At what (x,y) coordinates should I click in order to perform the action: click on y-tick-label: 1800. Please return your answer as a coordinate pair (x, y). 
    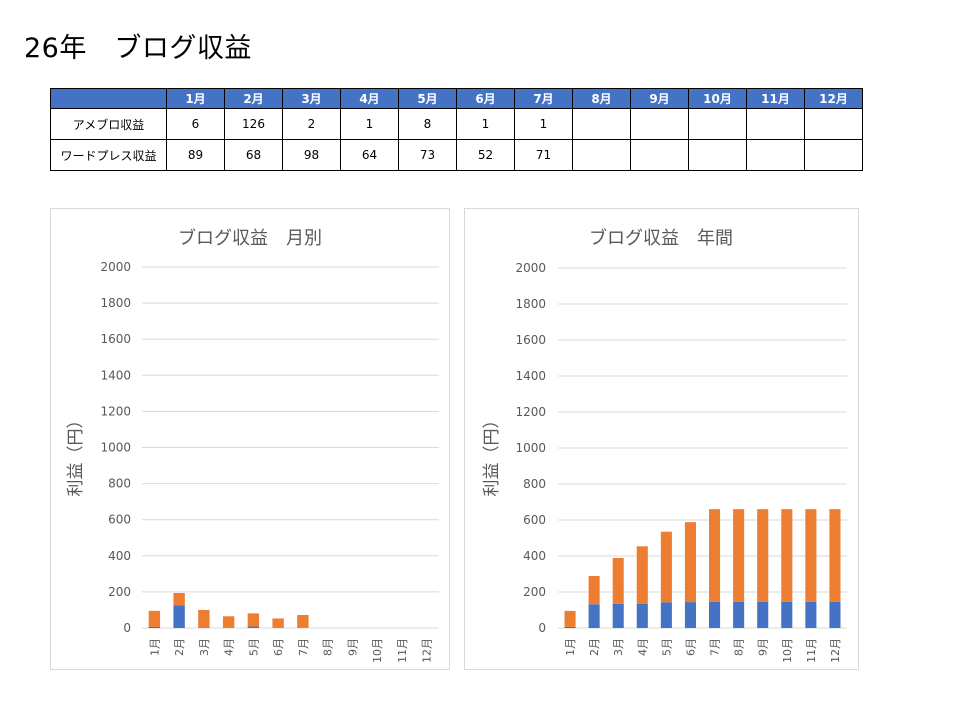
    Looking at the image, I should click on (530, 304).